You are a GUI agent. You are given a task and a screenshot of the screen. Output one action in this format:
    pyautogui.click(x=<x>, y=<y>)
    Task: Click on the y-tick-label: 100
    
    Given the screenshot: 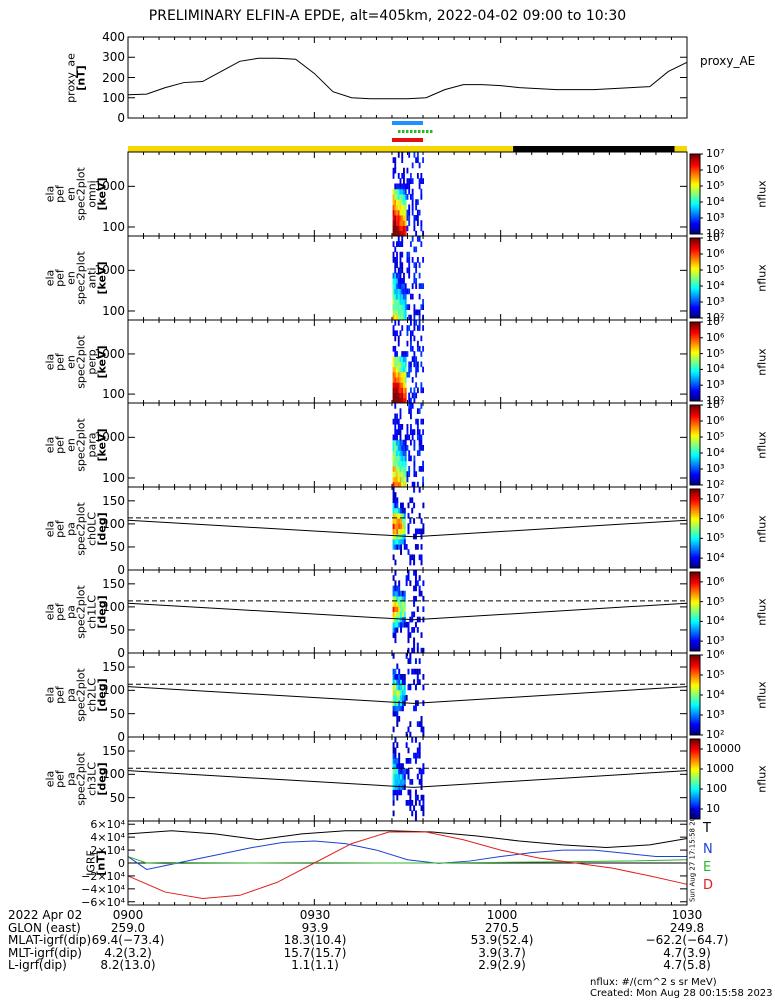 What is the action you would take?
    pyautogui.click(x=113, y=97)
    